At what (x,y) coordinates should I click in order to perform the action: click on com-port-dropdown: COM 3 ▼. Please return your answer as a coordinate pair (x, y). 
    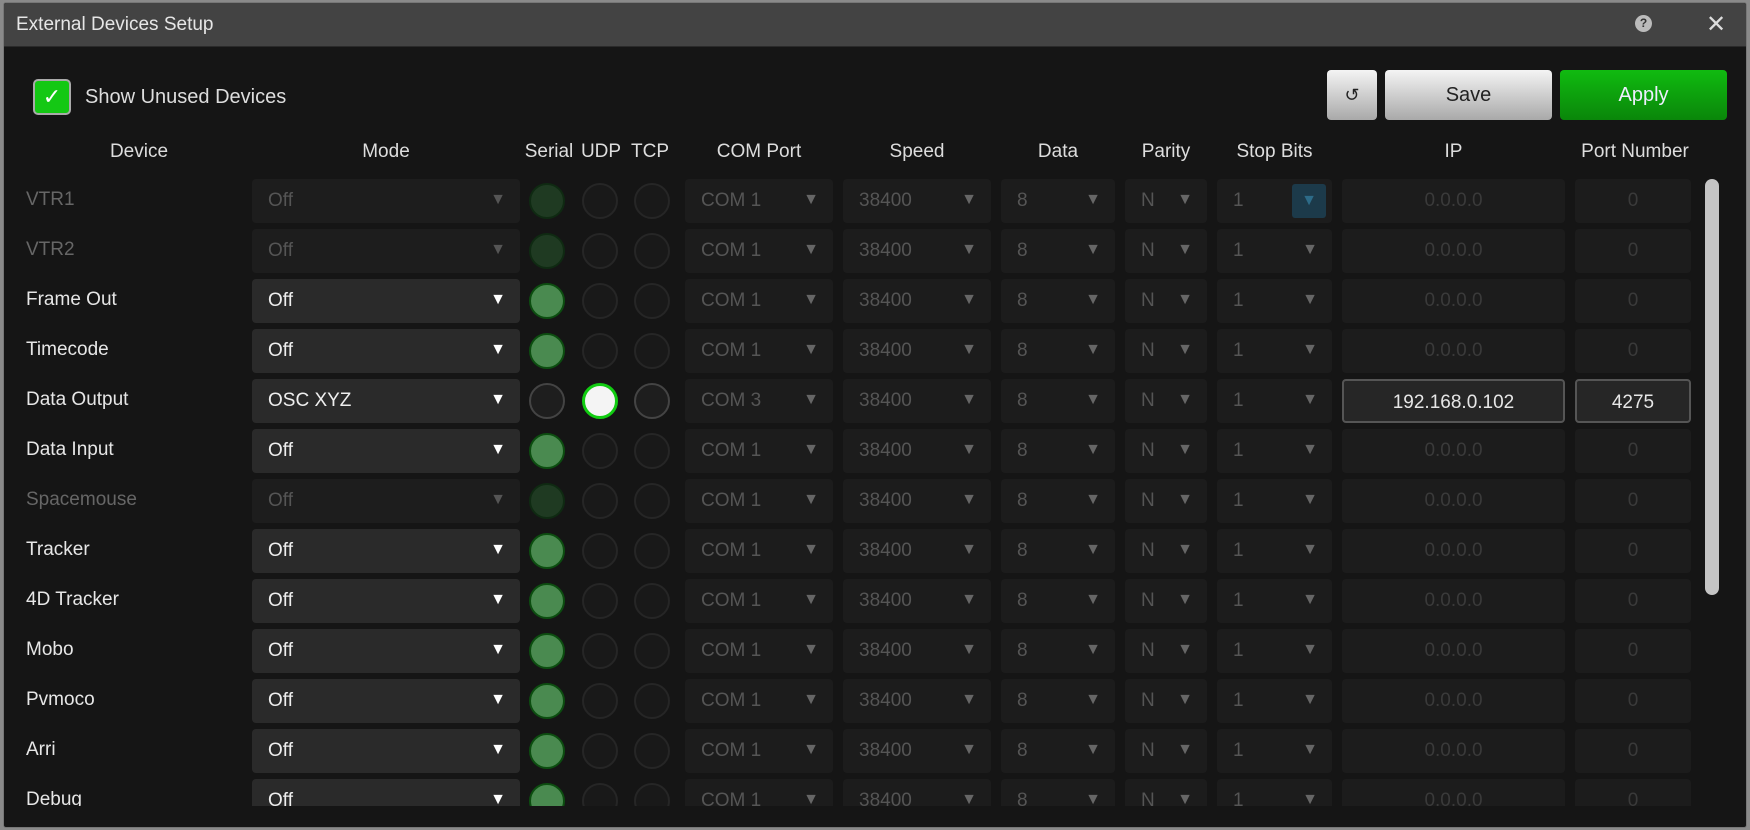
    Looking at the image, I should click on (759, 401).